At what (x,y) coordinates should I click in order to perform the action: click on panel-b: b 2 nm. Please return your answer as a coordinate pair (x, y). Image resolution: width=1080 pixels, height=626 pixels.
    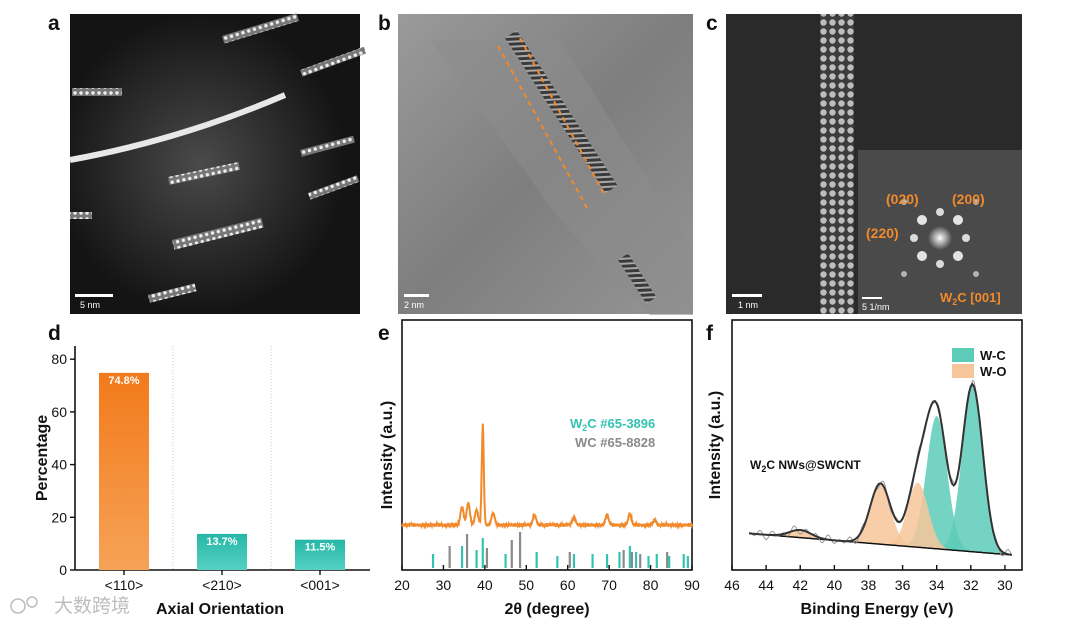
    Looking at the image, I should click on (535, 163).